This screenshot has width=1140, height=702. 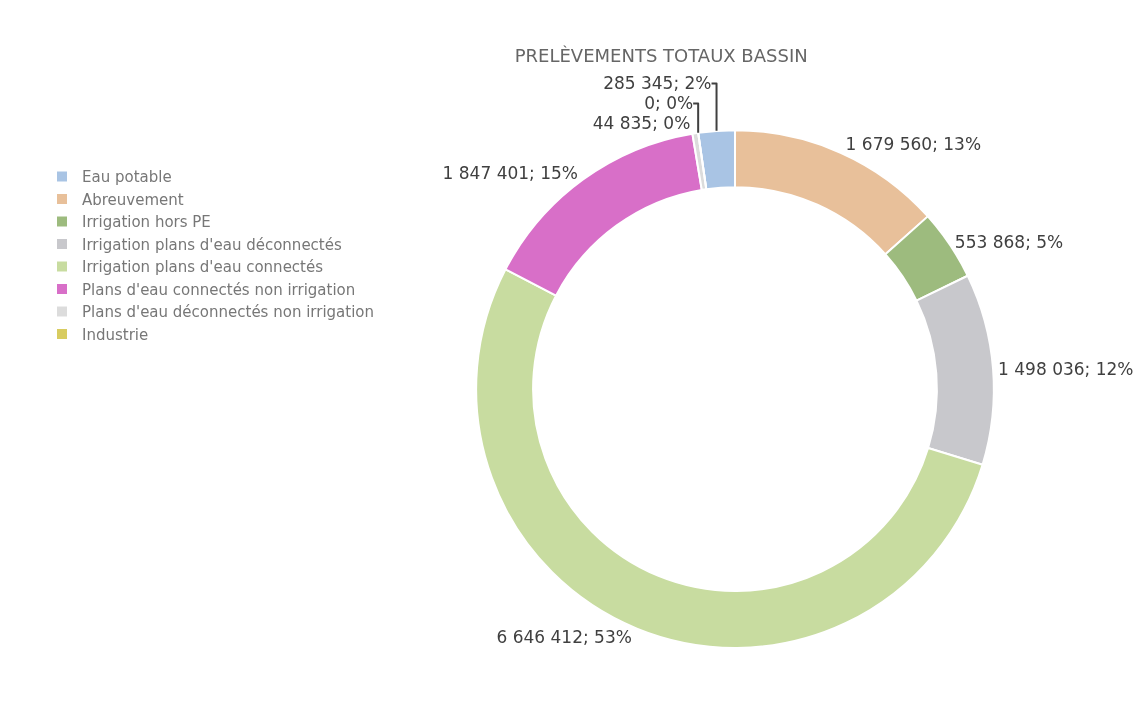 What do you see at coordinates (657, 83) in the screenshot?
I see `data-label: 285 345; 2%` at bounding box center [657, 83].